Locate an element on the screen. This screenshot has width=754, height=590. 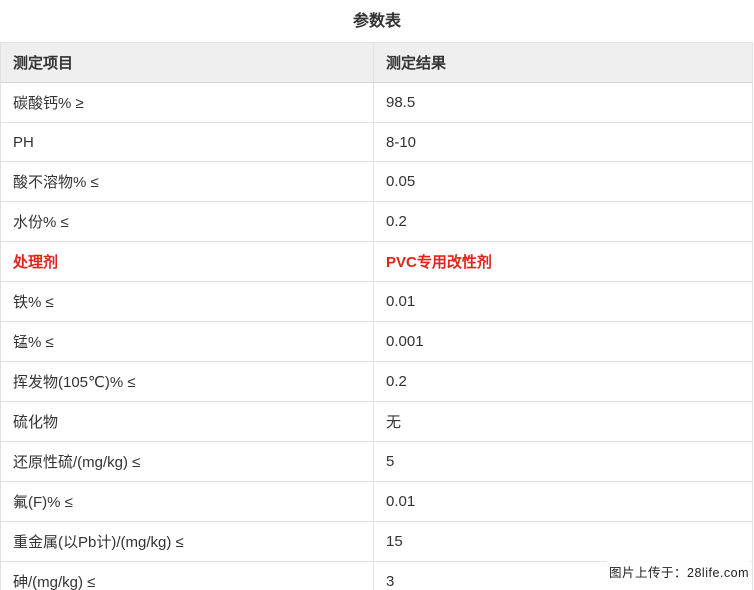
table-row: 重金属(以Pb计)/(mg/kg) ≤15 is located at coordinates (376, 541).